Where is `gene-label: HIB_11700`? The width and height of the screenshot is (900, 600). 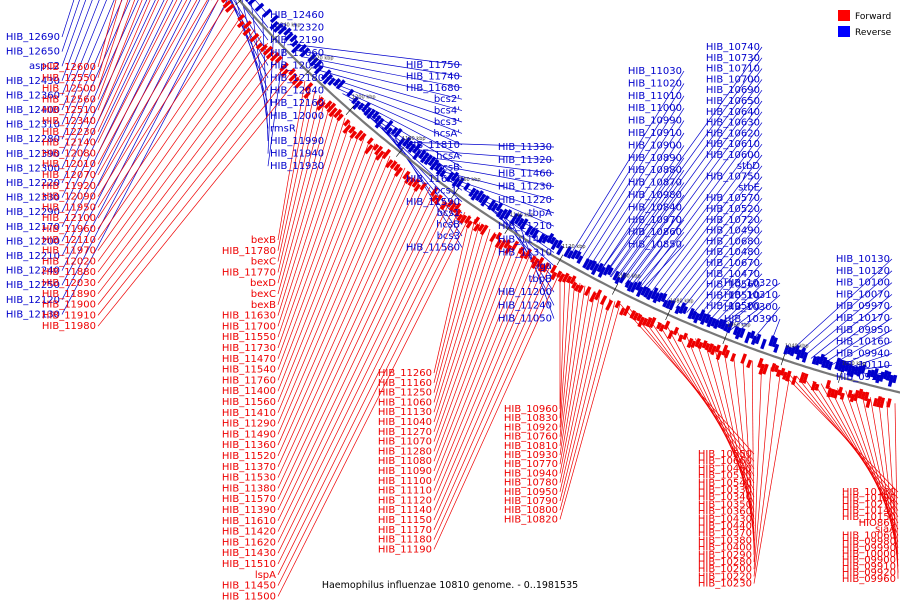
gene-label: HIB_11700 is located at coordinates (249, 326).